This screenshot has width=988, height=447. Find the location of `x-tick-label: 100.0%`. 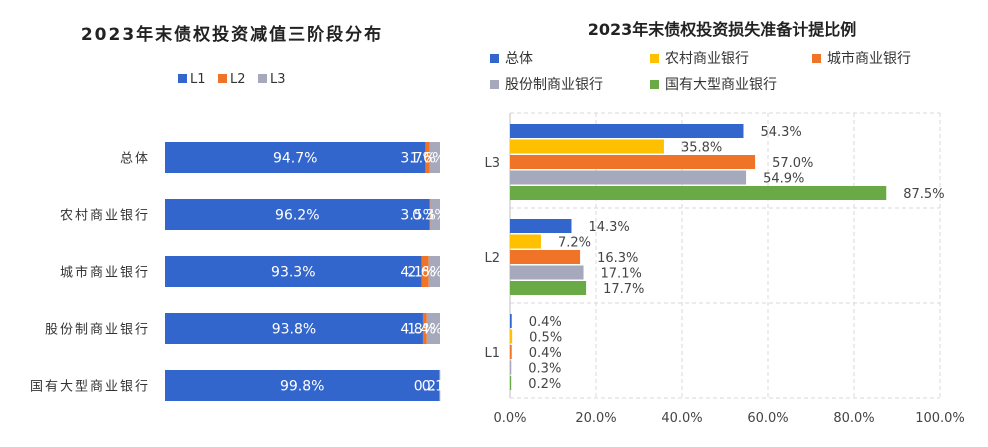

x-tick-label: 100.0% is located at coordinates (940, 418).